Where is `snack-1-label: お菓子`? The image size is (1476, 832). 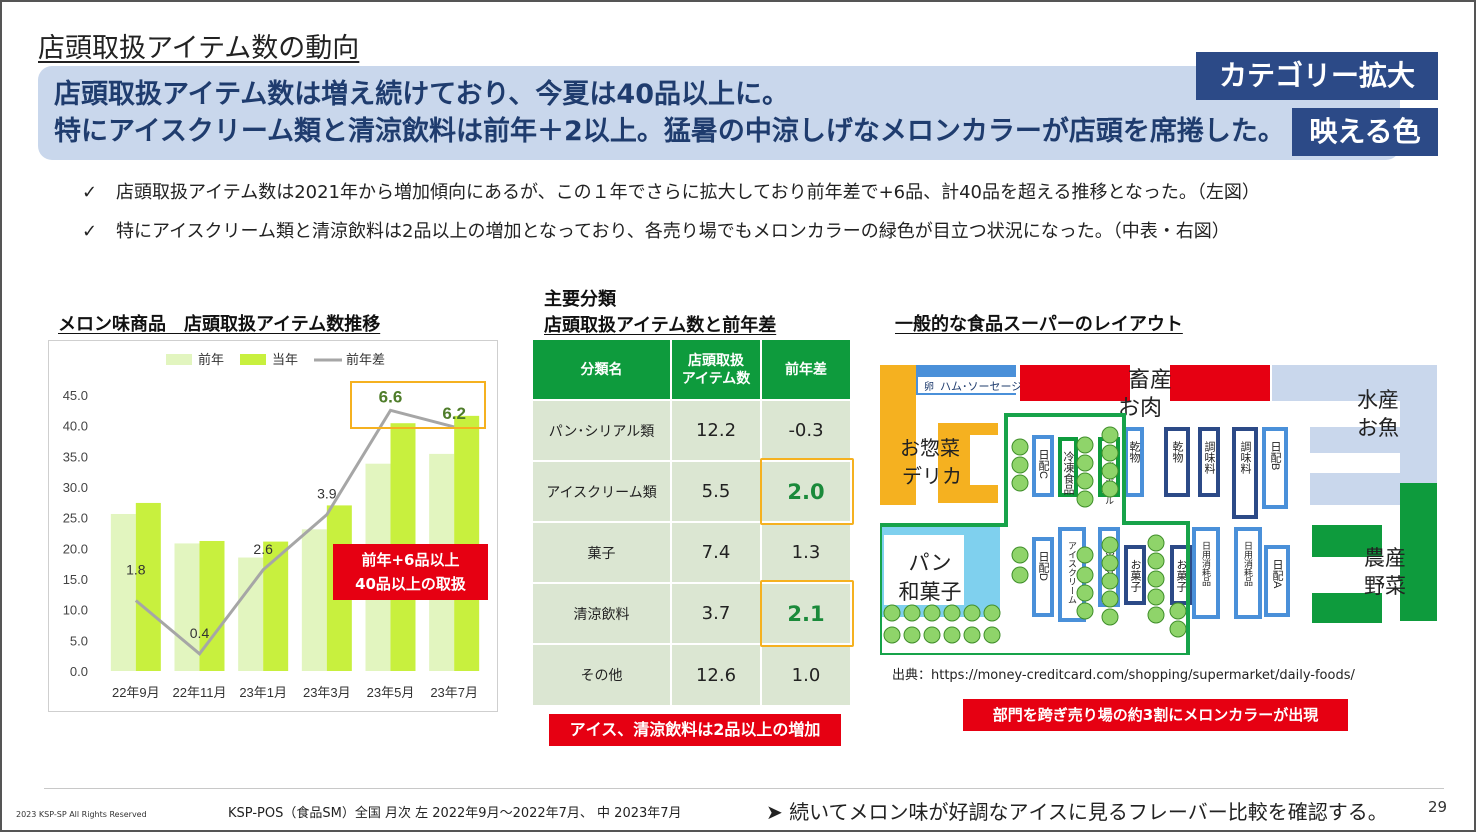
snack-1-label: お菓子 is located at coordinates (1135, 575).